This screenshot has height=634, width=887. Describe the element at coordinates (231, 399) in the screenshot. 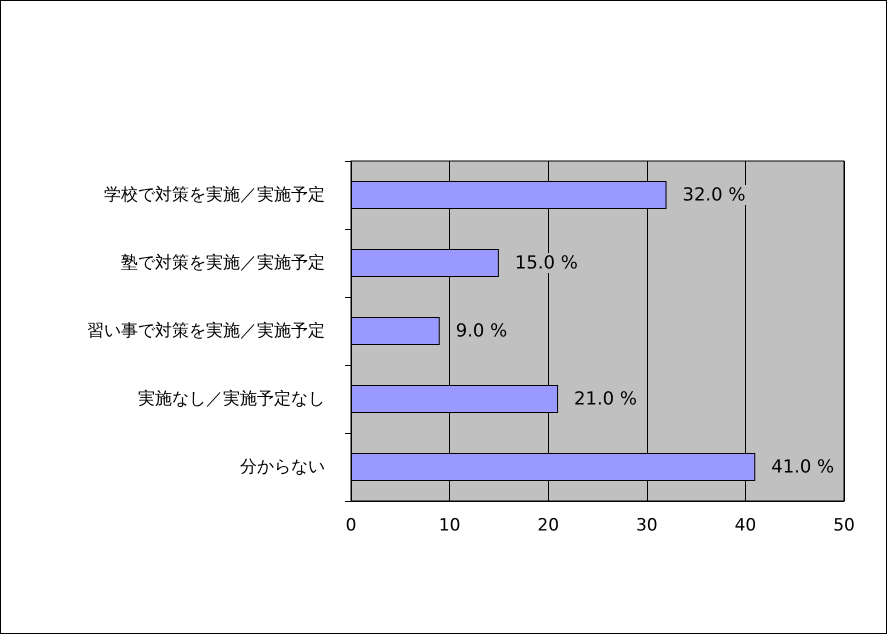

I see `y-tick-label: 実施なし／実施予定なし` at that location.